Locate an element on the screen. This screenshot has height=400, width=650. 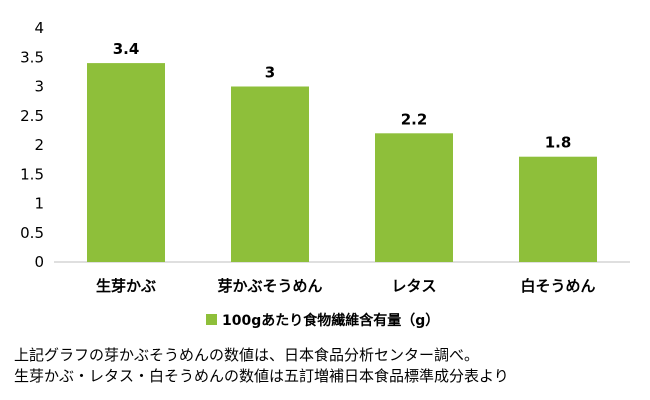
y-tick-label: 3.5 is located at coordinates (32, 57).